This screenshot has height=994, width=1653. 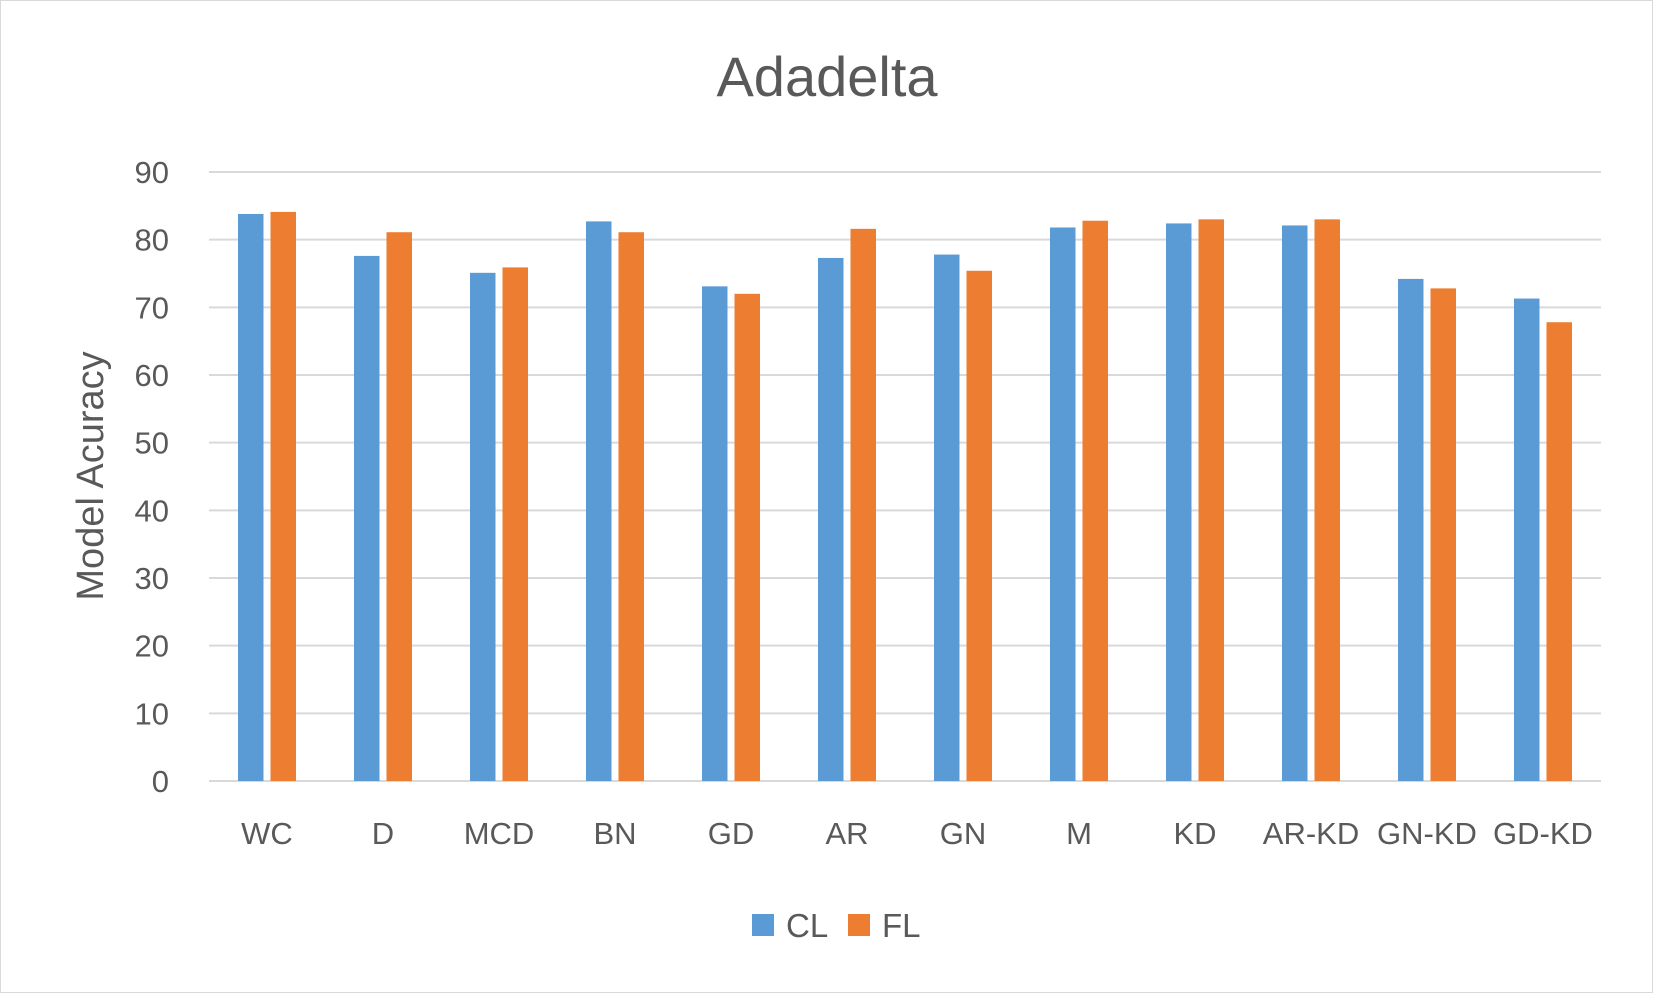 What do you see at coordinates (152, 713) in the screenshot?
I see `y-tick-label: 10` at bounding box center [152, 713].